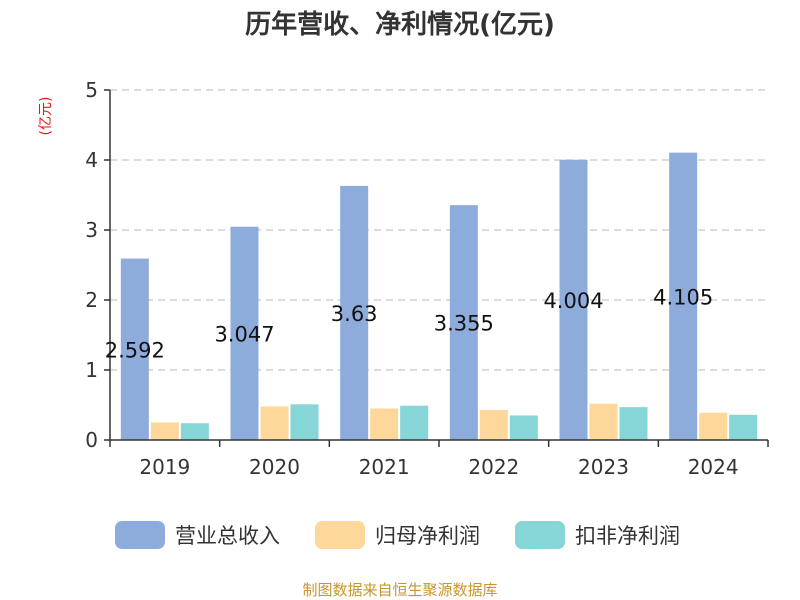  Describe the element at coordinates (713, 467) in the screenshot. I see `x-tick-label: 2024` at that location.